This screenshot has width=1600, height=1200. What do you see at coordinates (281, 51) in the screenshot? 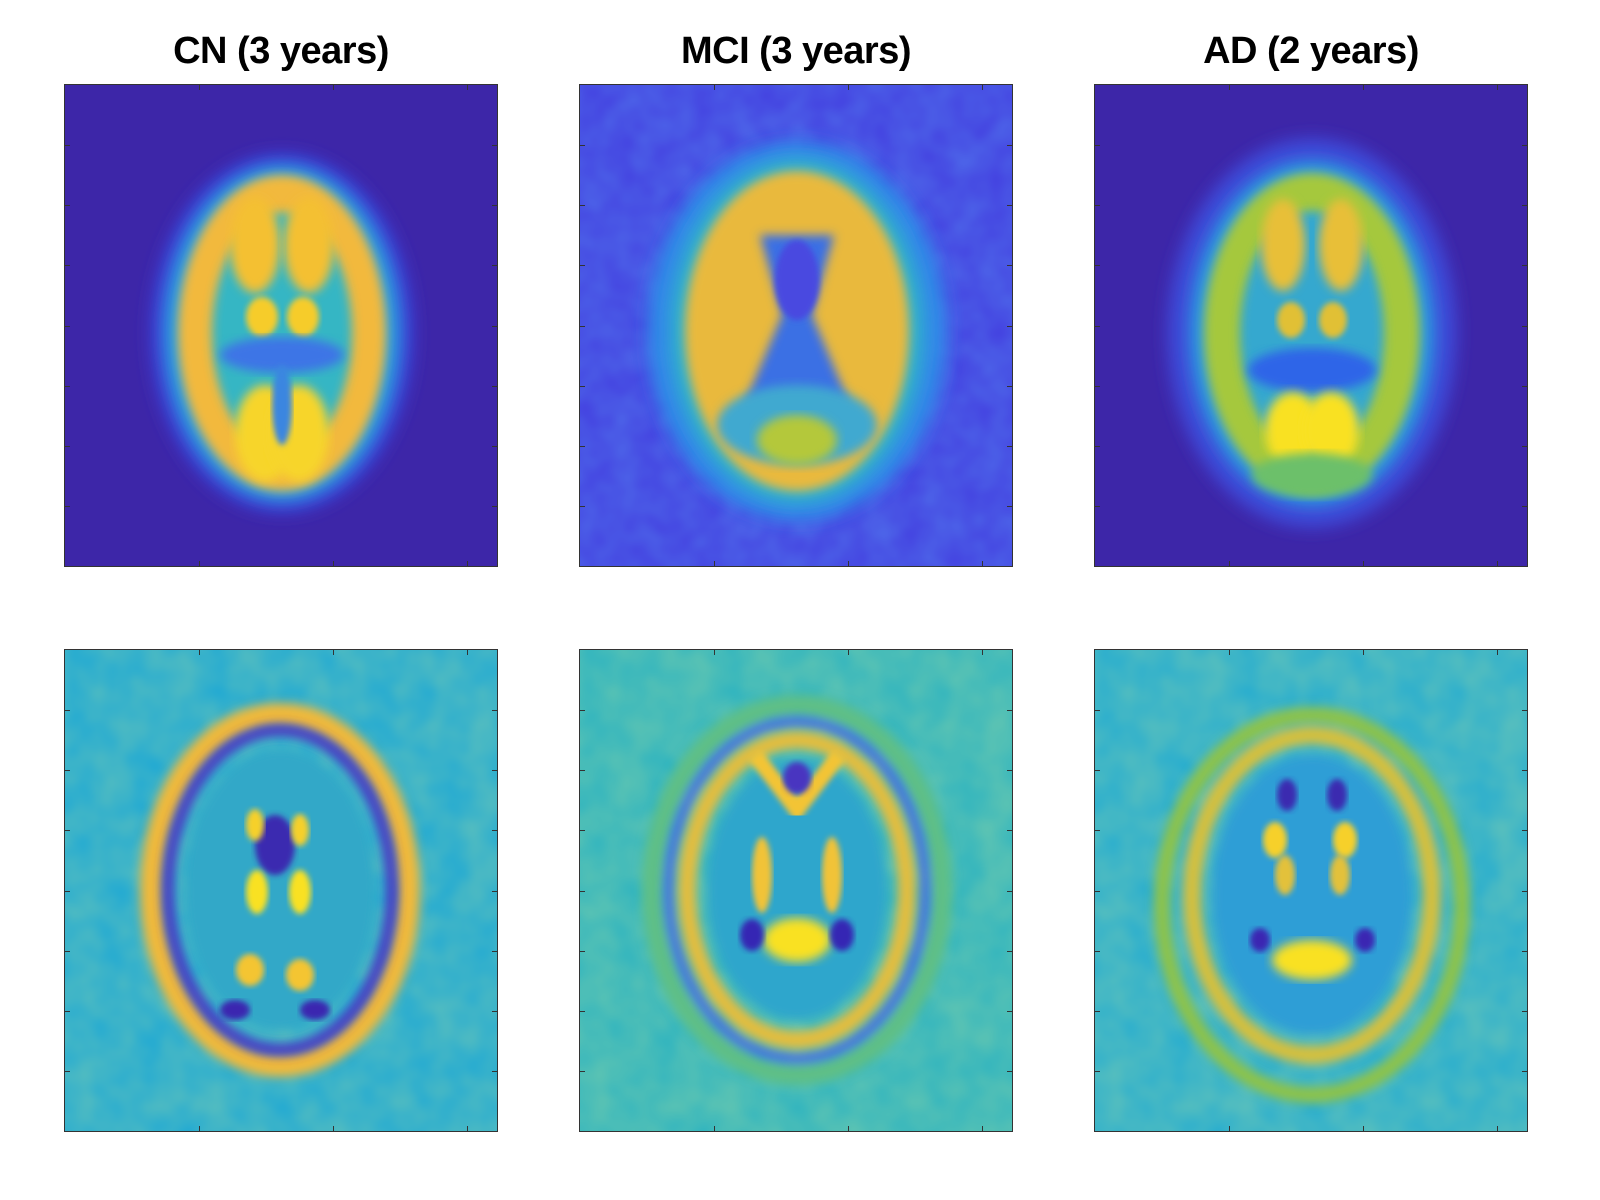
I see `column-title-cn: CN (3 years)` at bounding box center [281, 51].